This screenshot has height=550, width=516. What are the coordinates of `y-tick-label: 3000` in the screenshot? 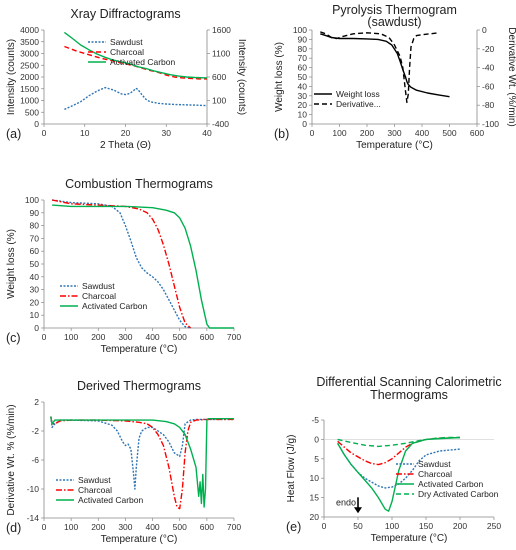 It's located at (29, 54).